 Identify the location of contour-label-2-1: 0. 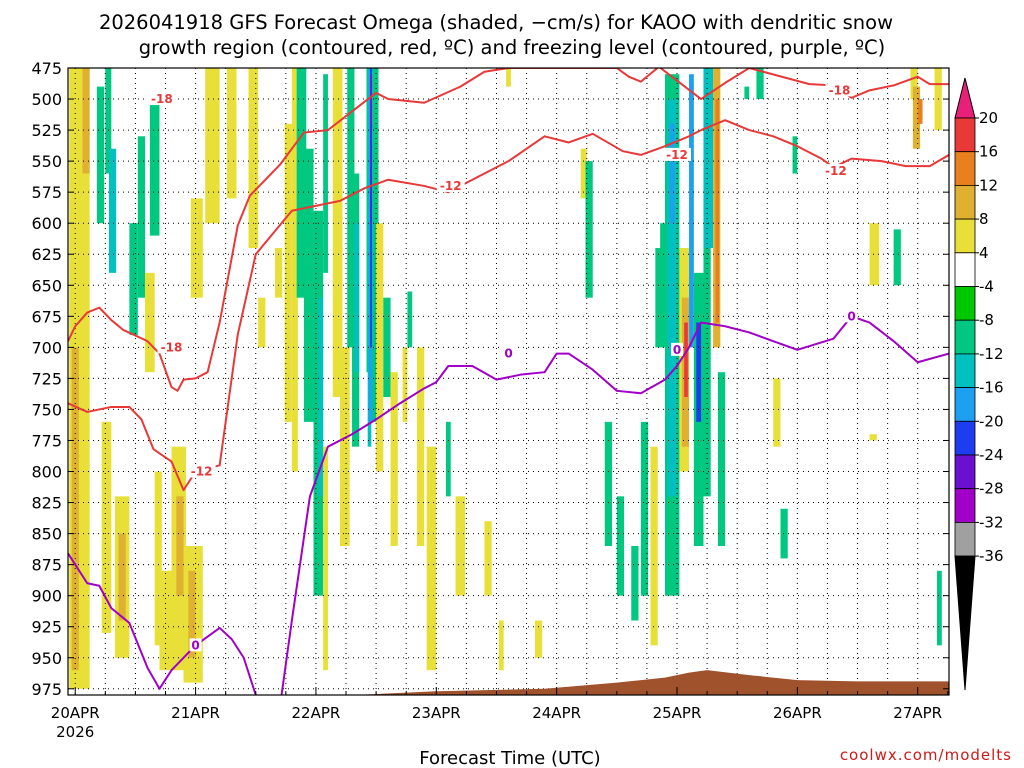
(508, 354).